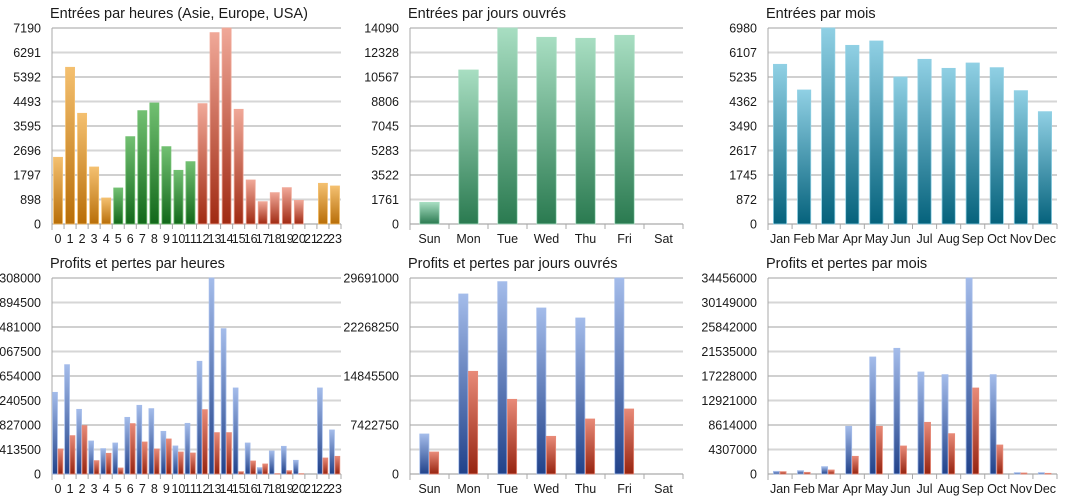 The height and width of the screenshot is (500, 1075). Describe the element at coordinates (729, 352) in the screenshot. I see `y-tick-label: 21535000` at that location.